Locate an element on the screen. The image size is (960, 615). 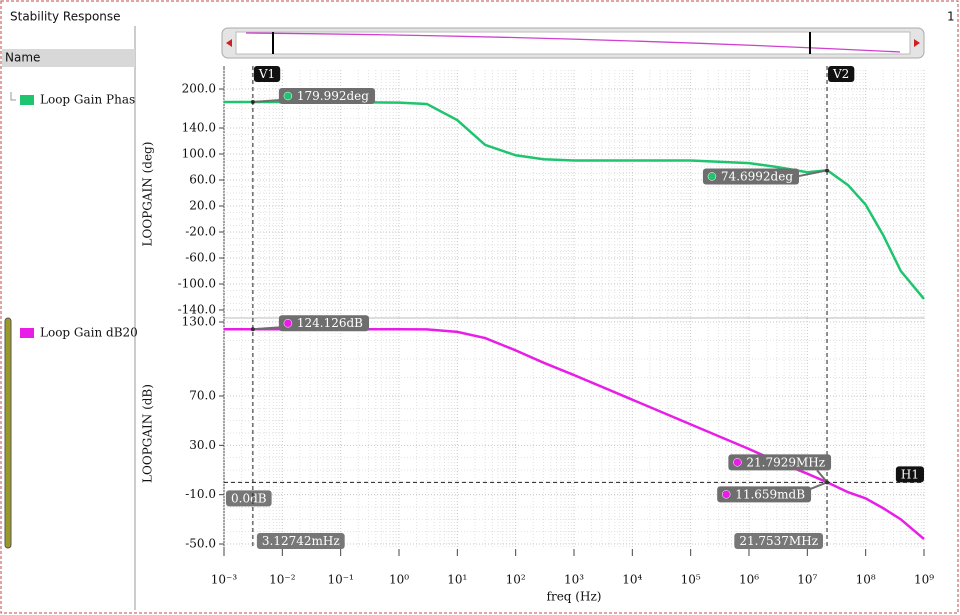
y-axis-label: LOOPGAIN (dB) is located at coordinates (148, 433).